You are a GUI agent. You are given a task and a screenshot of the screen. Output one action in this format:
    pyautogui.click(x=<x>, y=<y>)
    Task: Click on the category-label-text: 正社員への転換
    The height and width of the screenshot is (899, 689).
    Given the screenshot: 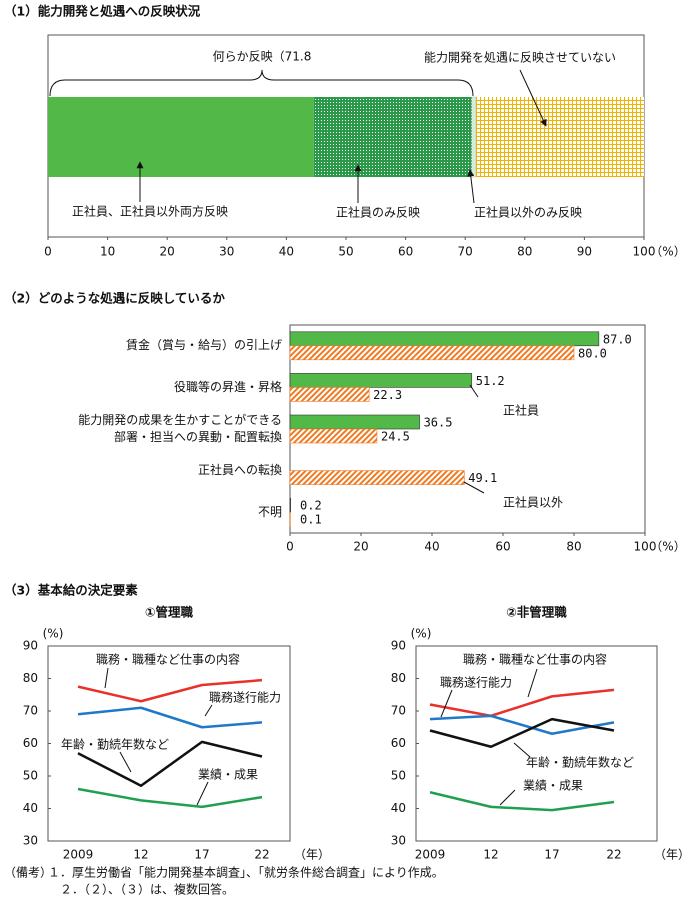 What is the action you would take?
    pyautogui.click(x=239, y=470)
    